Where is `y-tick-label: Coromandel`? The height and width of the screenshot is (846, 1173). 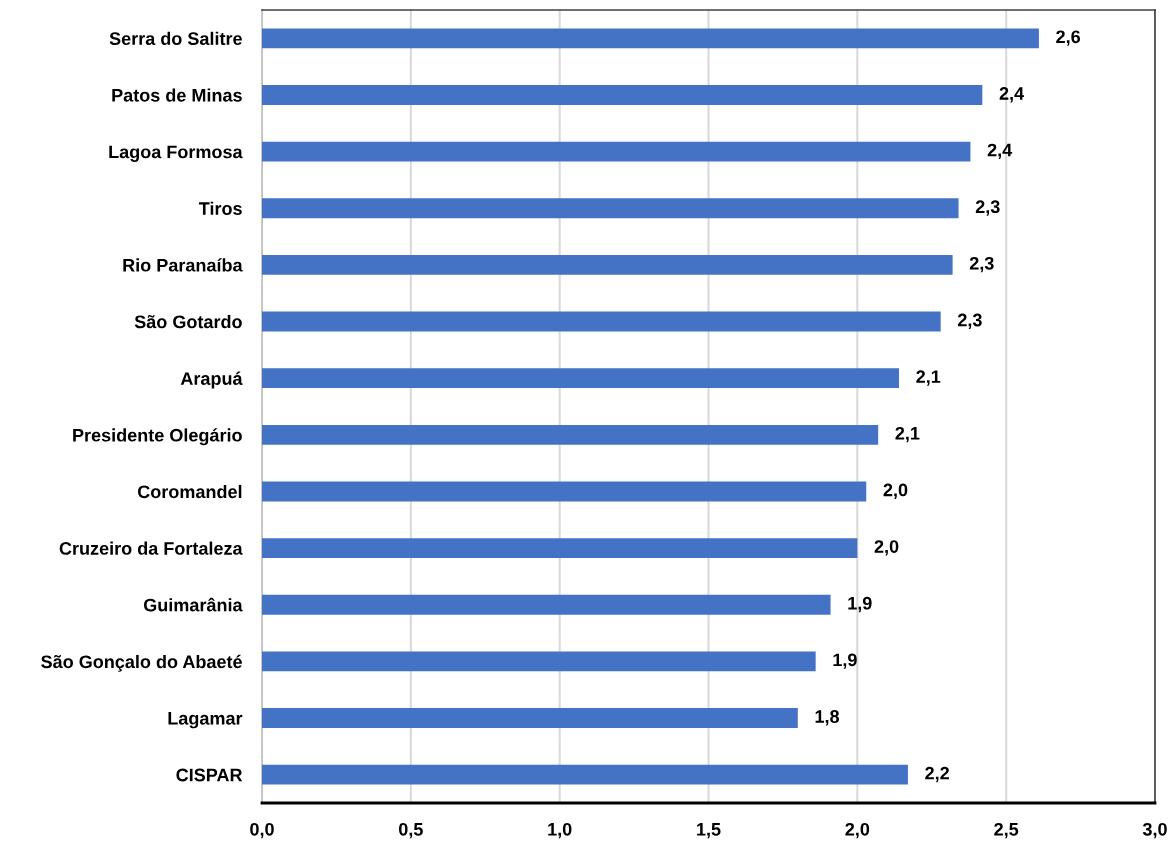
y-tick-label: Coromandel is located at coordinates (189, 491).